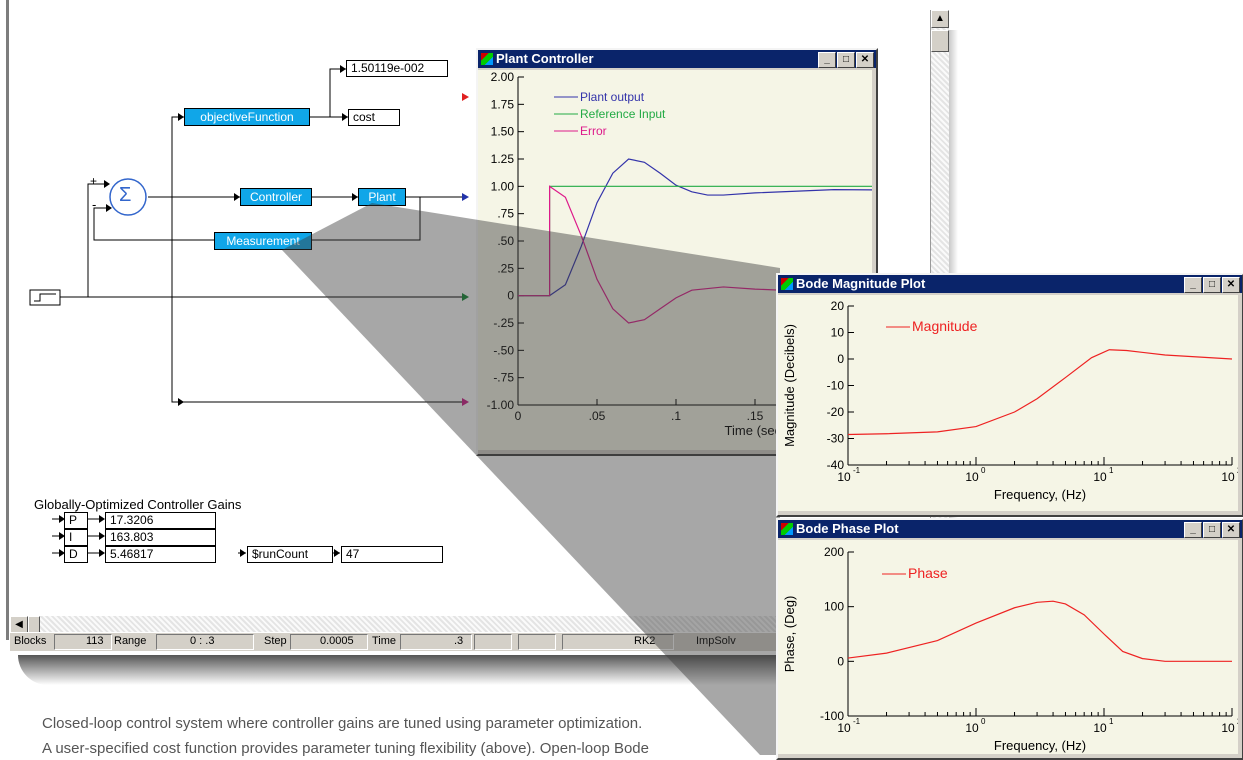 The width and height of the screenshot is (1243, 760). I want to click on measurement-block: Measurement, so click(263, 241).